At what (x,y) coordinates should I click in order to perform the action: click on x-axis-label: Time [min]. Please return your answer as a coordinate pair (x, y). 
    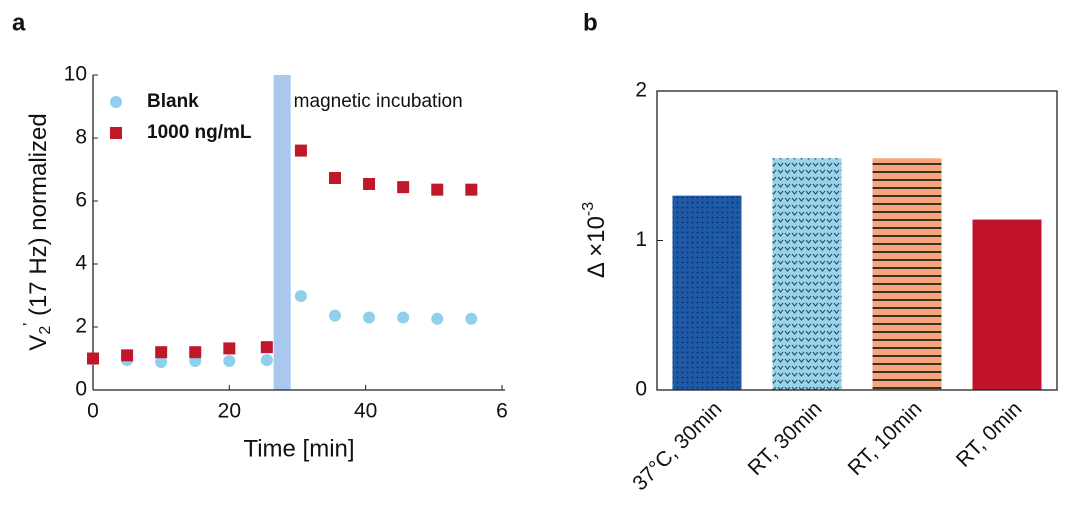
    Looking at the image, I should click on (298, 448).